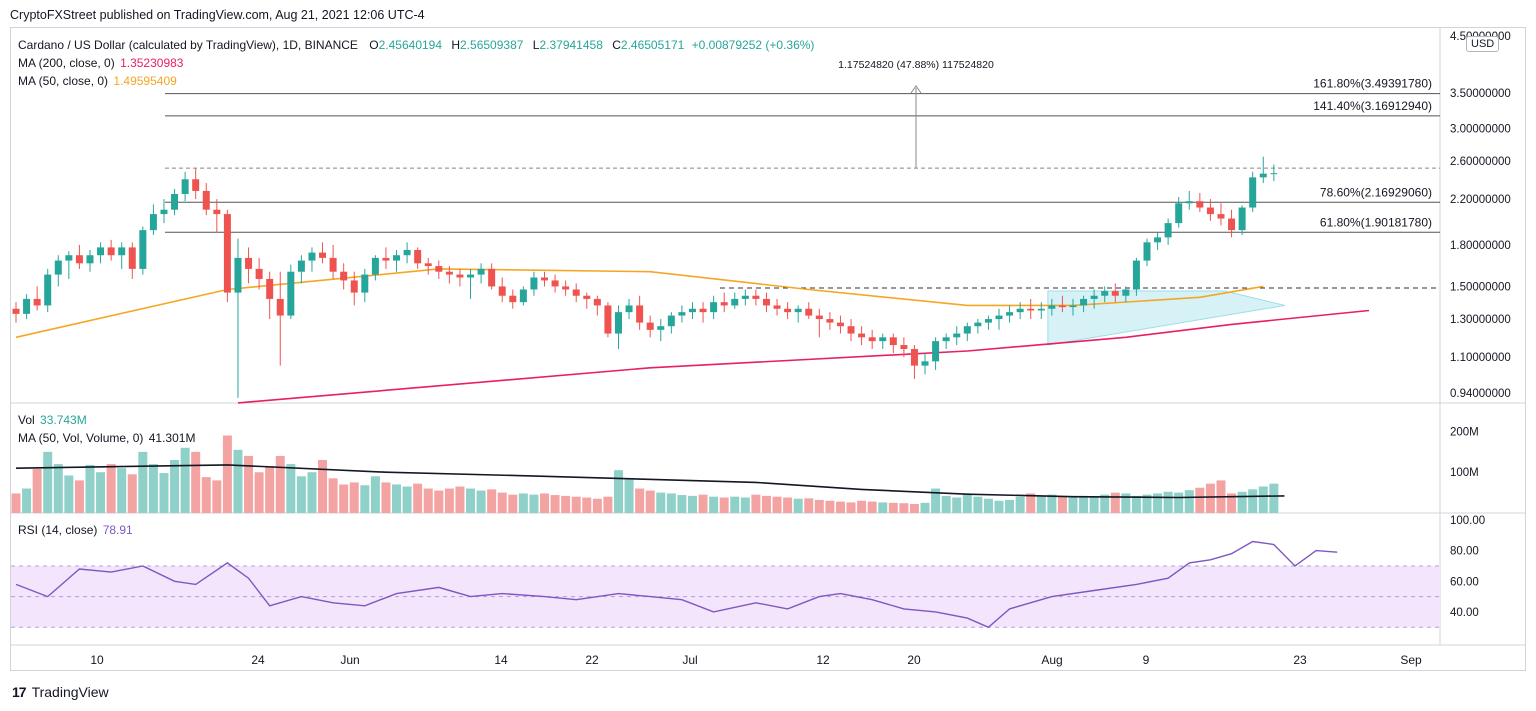  Describe the element at coordinates (349, 660) in the screenshot. I see `time-tick-label: Jun` at that location.